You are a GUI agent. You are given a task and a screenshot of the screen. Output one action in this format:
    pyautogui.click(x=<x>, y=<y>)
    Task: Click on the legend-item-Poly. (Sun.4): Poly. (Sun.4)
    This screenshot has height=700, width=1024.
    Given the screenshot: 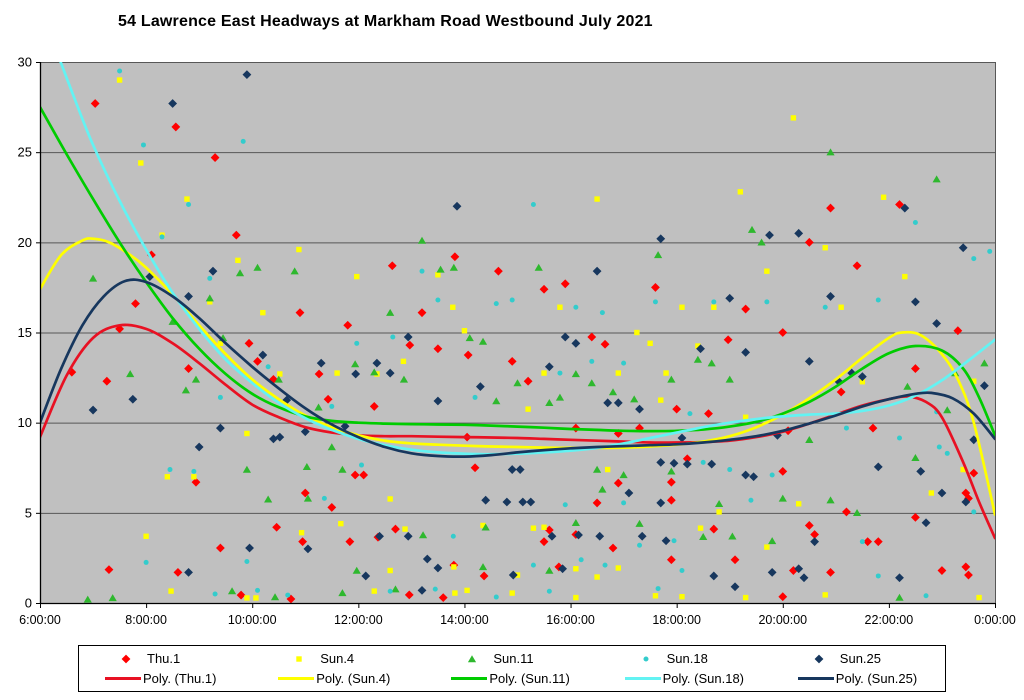 What is the action you would take?
    pyautogui.click(x=338, y=678)
    